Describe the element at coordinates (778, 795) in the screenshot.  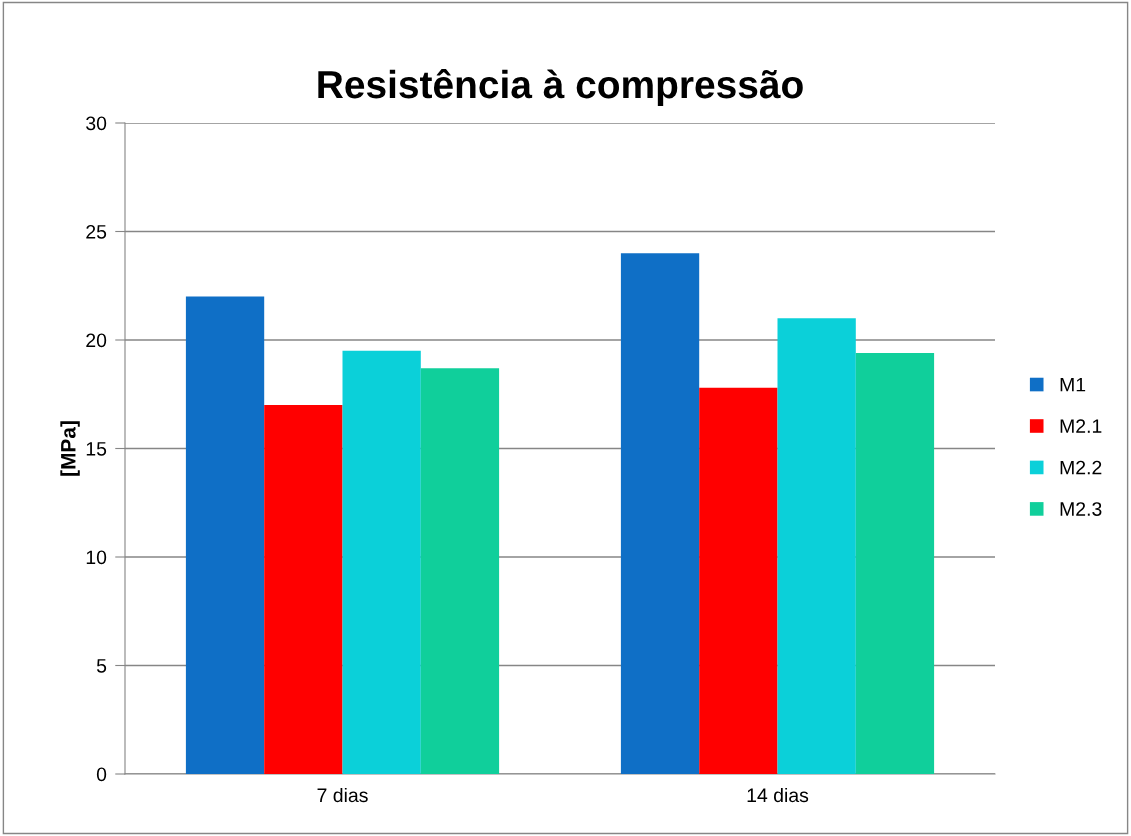
I see `x-tick-label: 14 dias` at that location.